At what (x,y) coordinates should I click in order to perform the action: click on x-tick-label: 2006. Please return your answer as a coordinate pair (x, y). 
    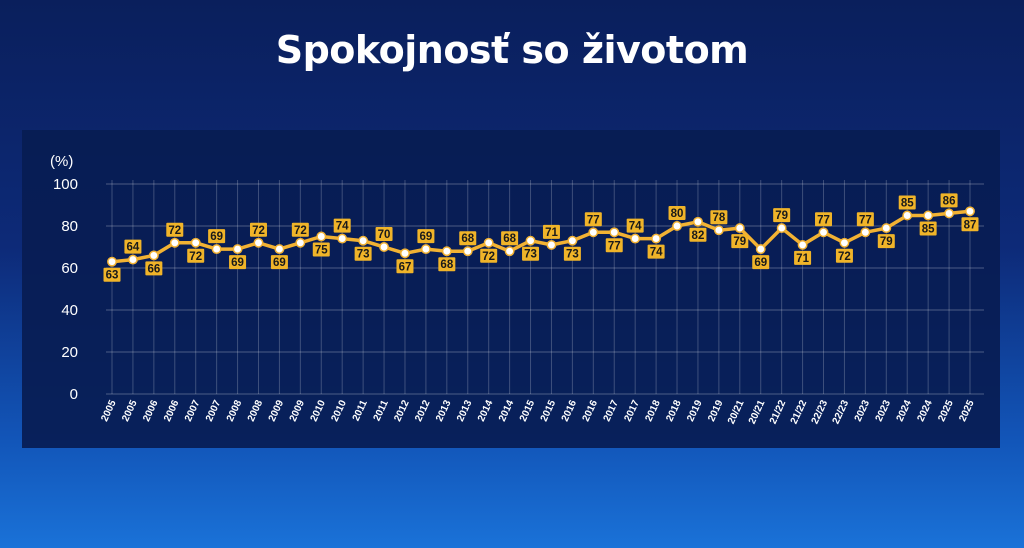
    Looking at the image, I should click on (172, 410).